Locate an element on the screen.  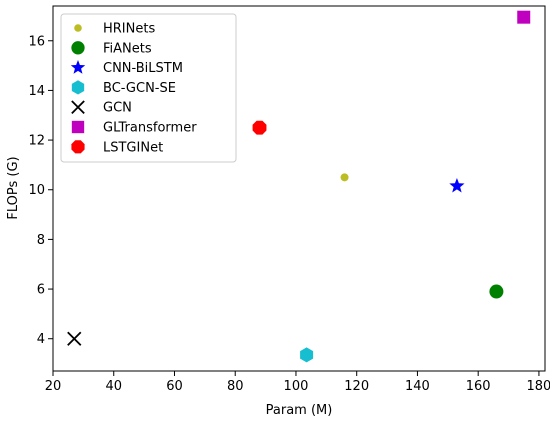
x-tick-label: 100 is located at coordinates (296, 386).